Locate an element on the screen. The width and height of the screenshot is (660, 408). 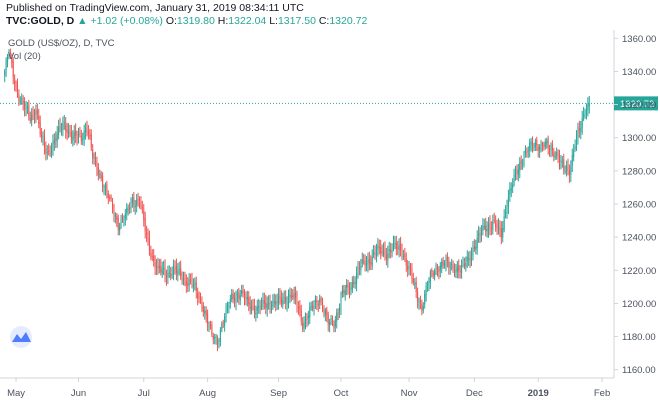
chart-legend-volume: Vol (20) is located at coordinates (24, 56).